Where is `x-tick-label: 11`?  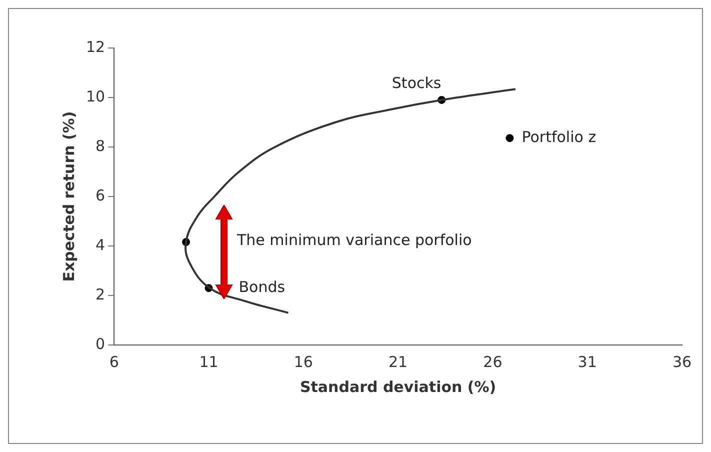
x-tick-label: 11 is located at coordinates (208, 361).